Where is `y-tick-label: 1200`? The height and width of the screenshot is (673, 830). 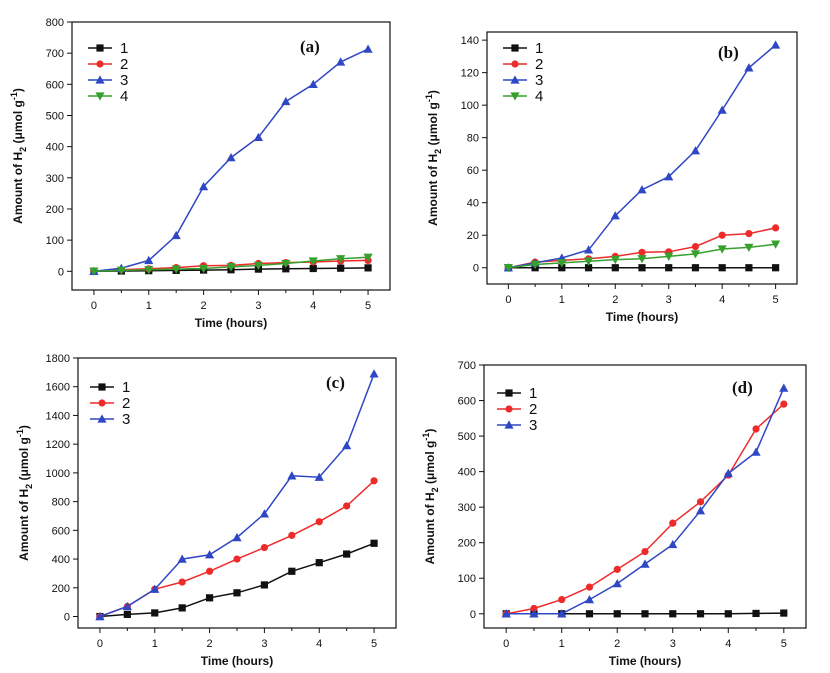
y-tick-label: 1200 is located at coordinates (58, 445).